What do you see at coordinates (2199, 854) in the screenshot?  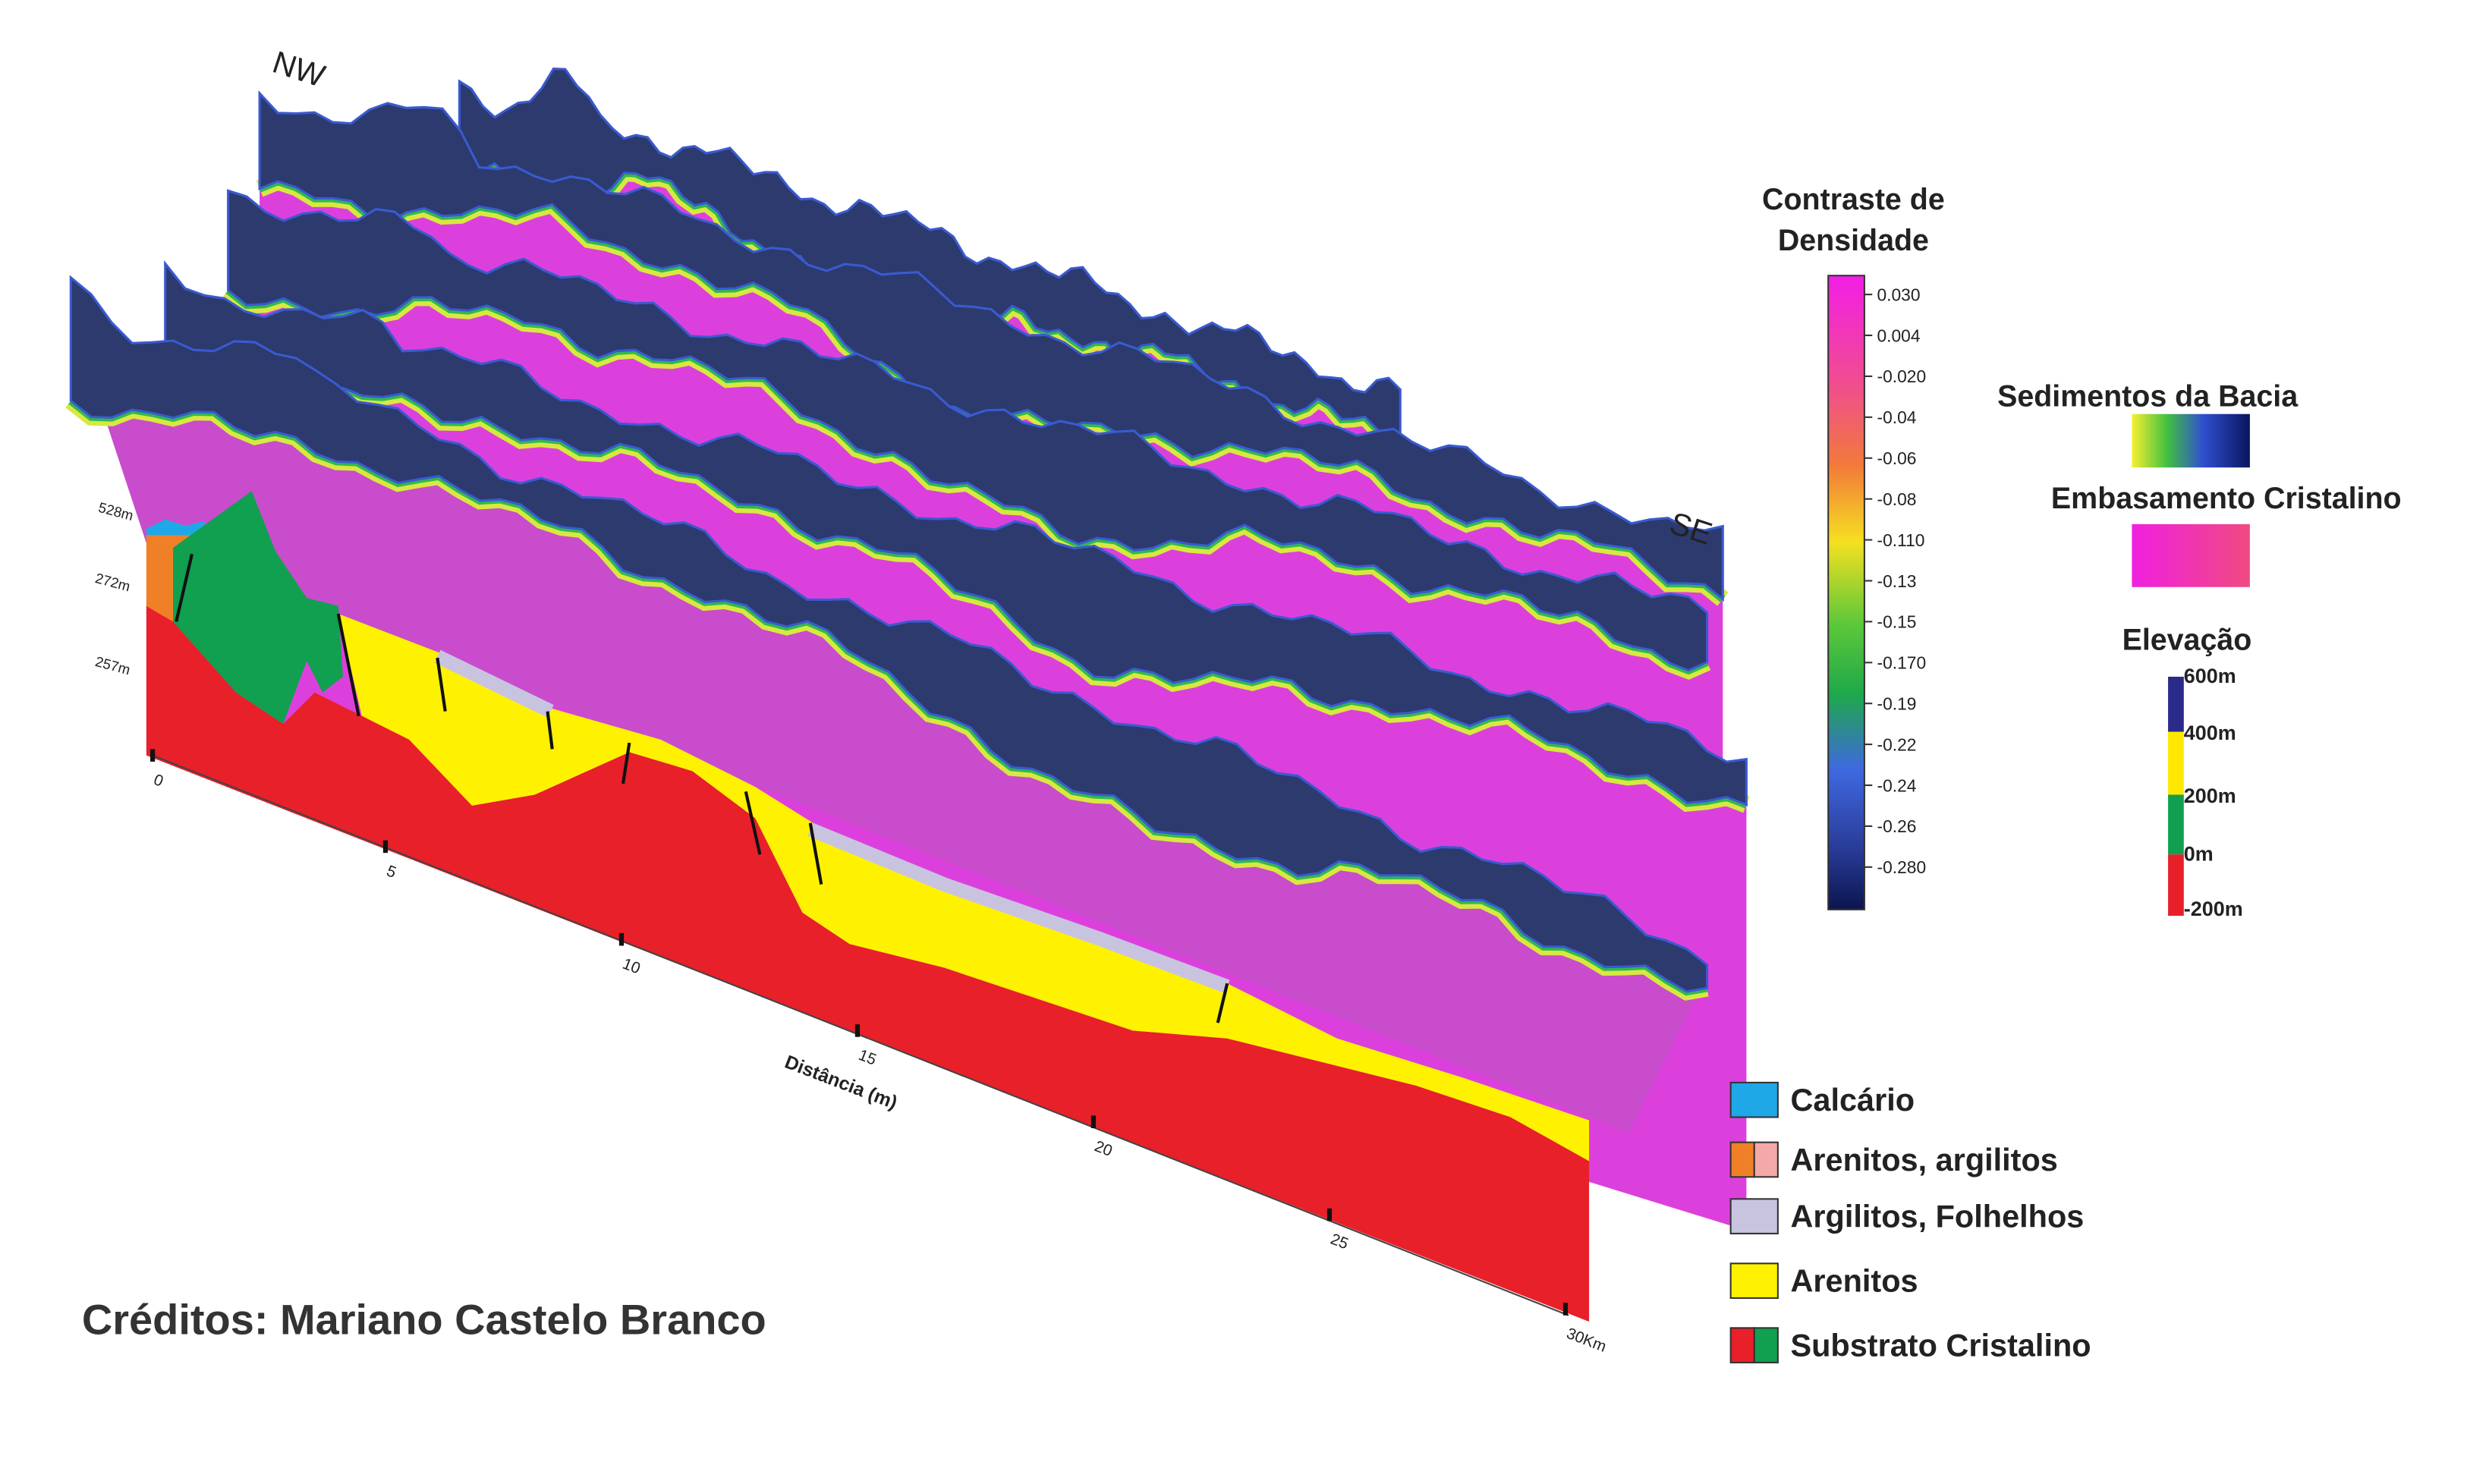 I see `elevation-tick-label: 0m` at bounding box center [2199, 854].